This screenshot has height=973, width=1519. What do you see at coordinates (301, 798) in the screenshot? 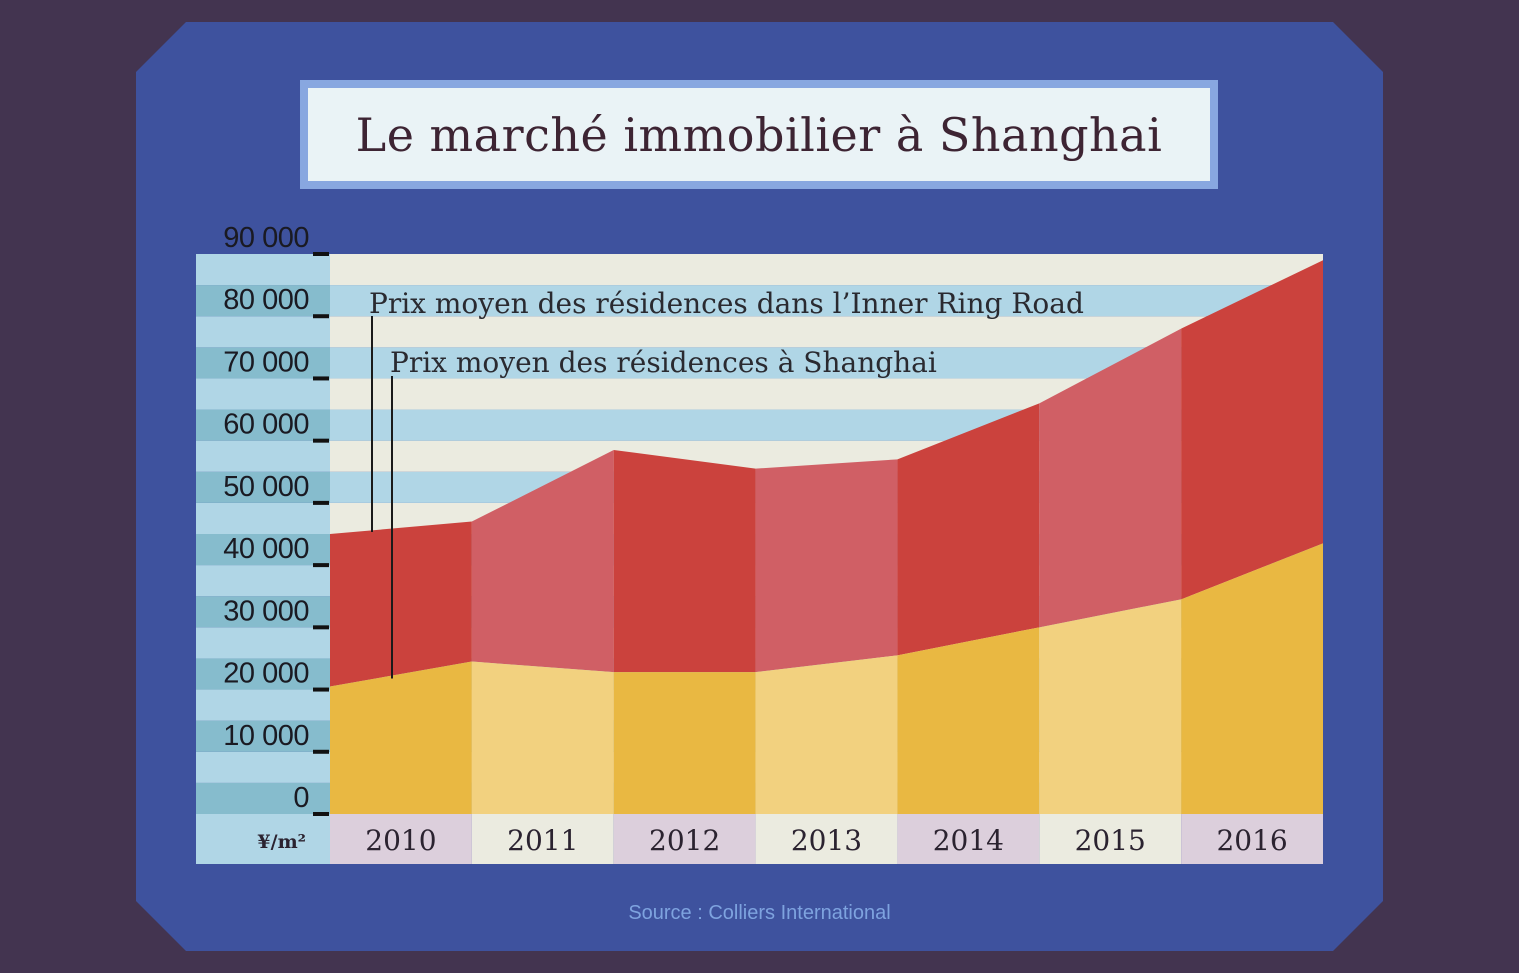
I see `y-tick-label: 0` at bounding box center [301, 798].